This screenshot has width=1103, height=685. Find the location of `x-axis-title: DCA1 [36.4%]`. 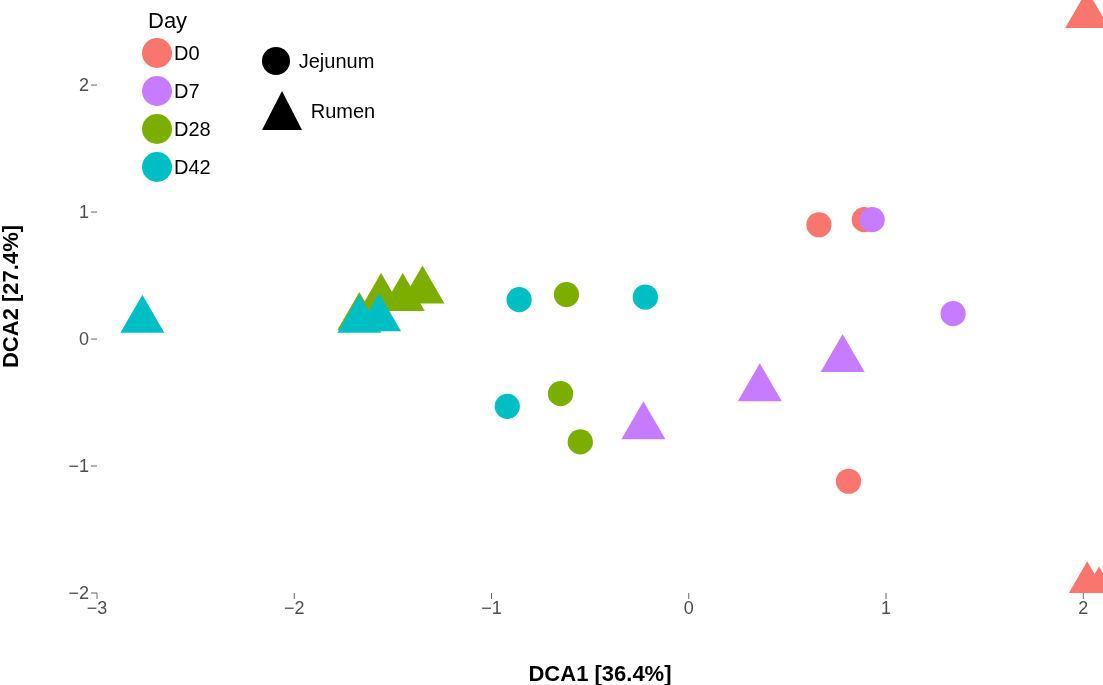

x-axis-title: DCA1 [36.4%] is located at coordinates (600, 673).